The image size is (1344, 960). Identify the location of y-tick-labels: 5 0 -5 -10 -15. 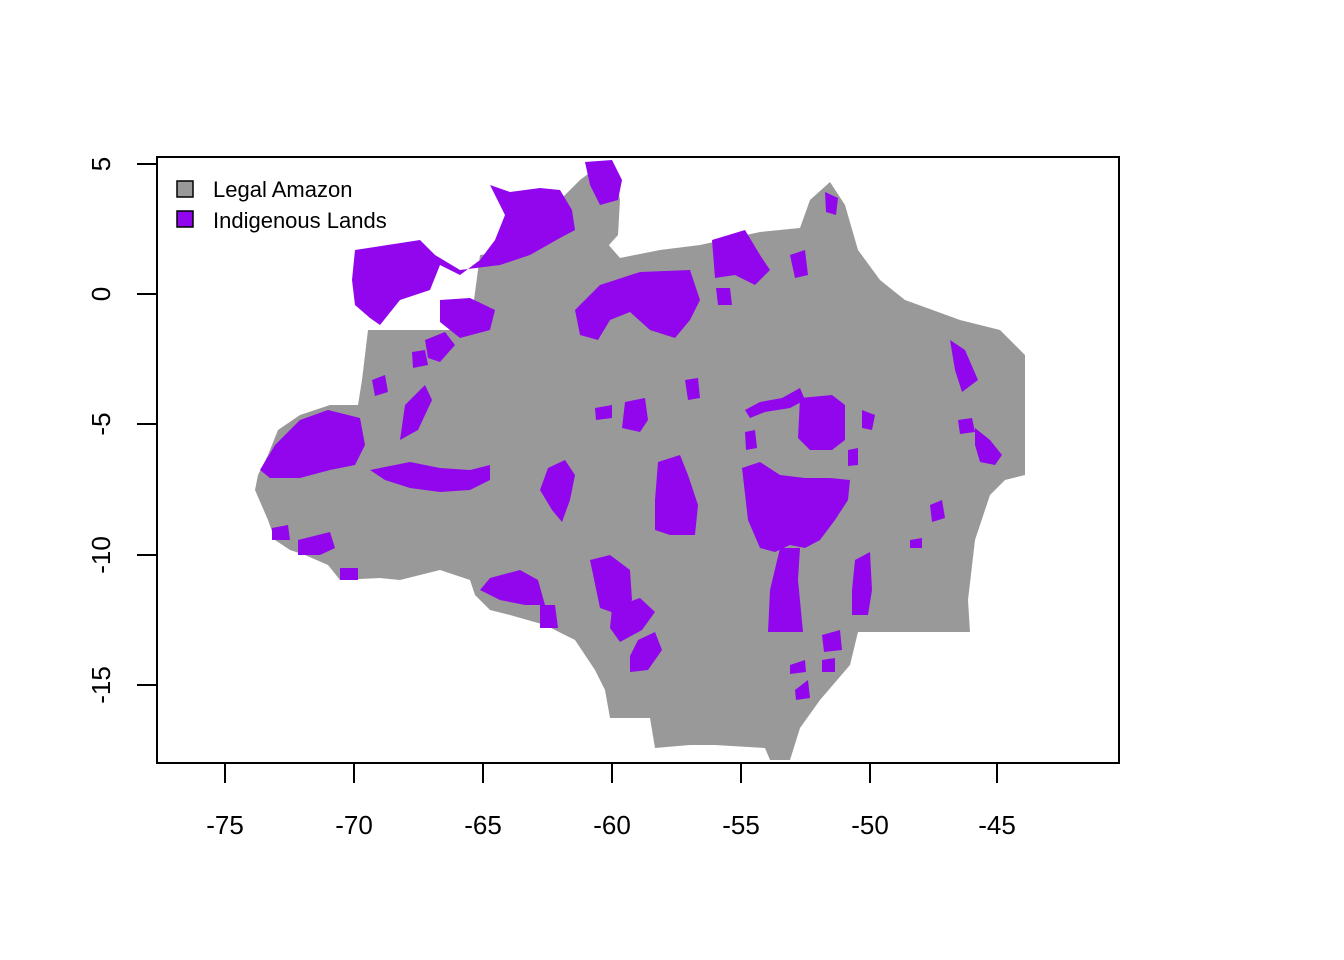
(101, 430).